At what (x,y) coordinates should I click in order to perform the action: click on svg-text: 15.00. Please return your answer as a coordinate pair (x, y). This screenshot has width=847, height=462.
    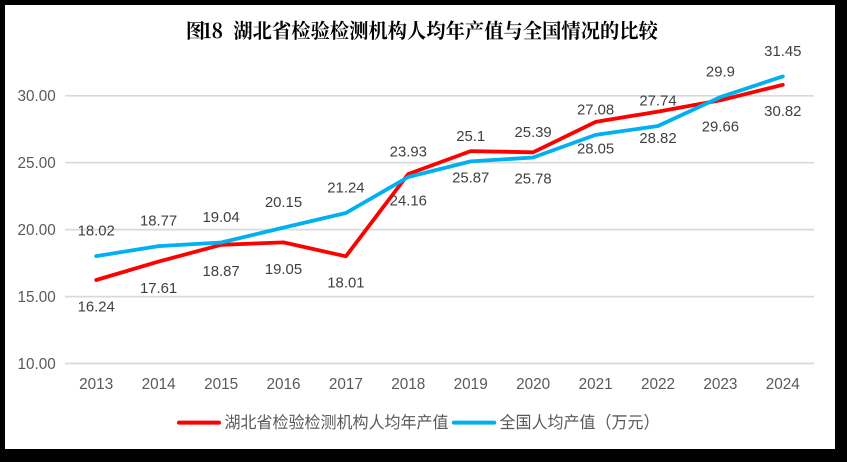
    Looking at the image, I should click on (37, 297).